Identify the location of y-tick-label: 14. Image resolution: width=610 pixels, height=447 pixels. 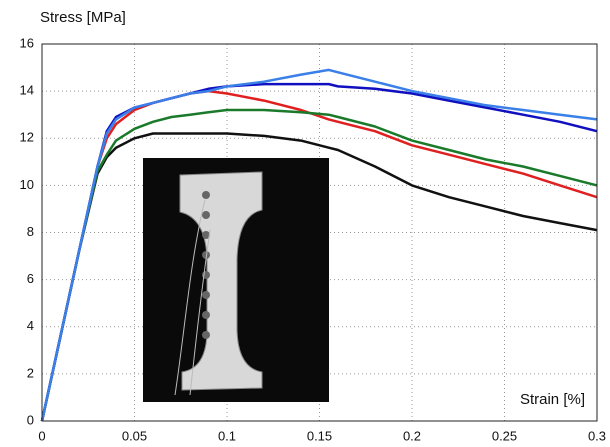
(27, 90).